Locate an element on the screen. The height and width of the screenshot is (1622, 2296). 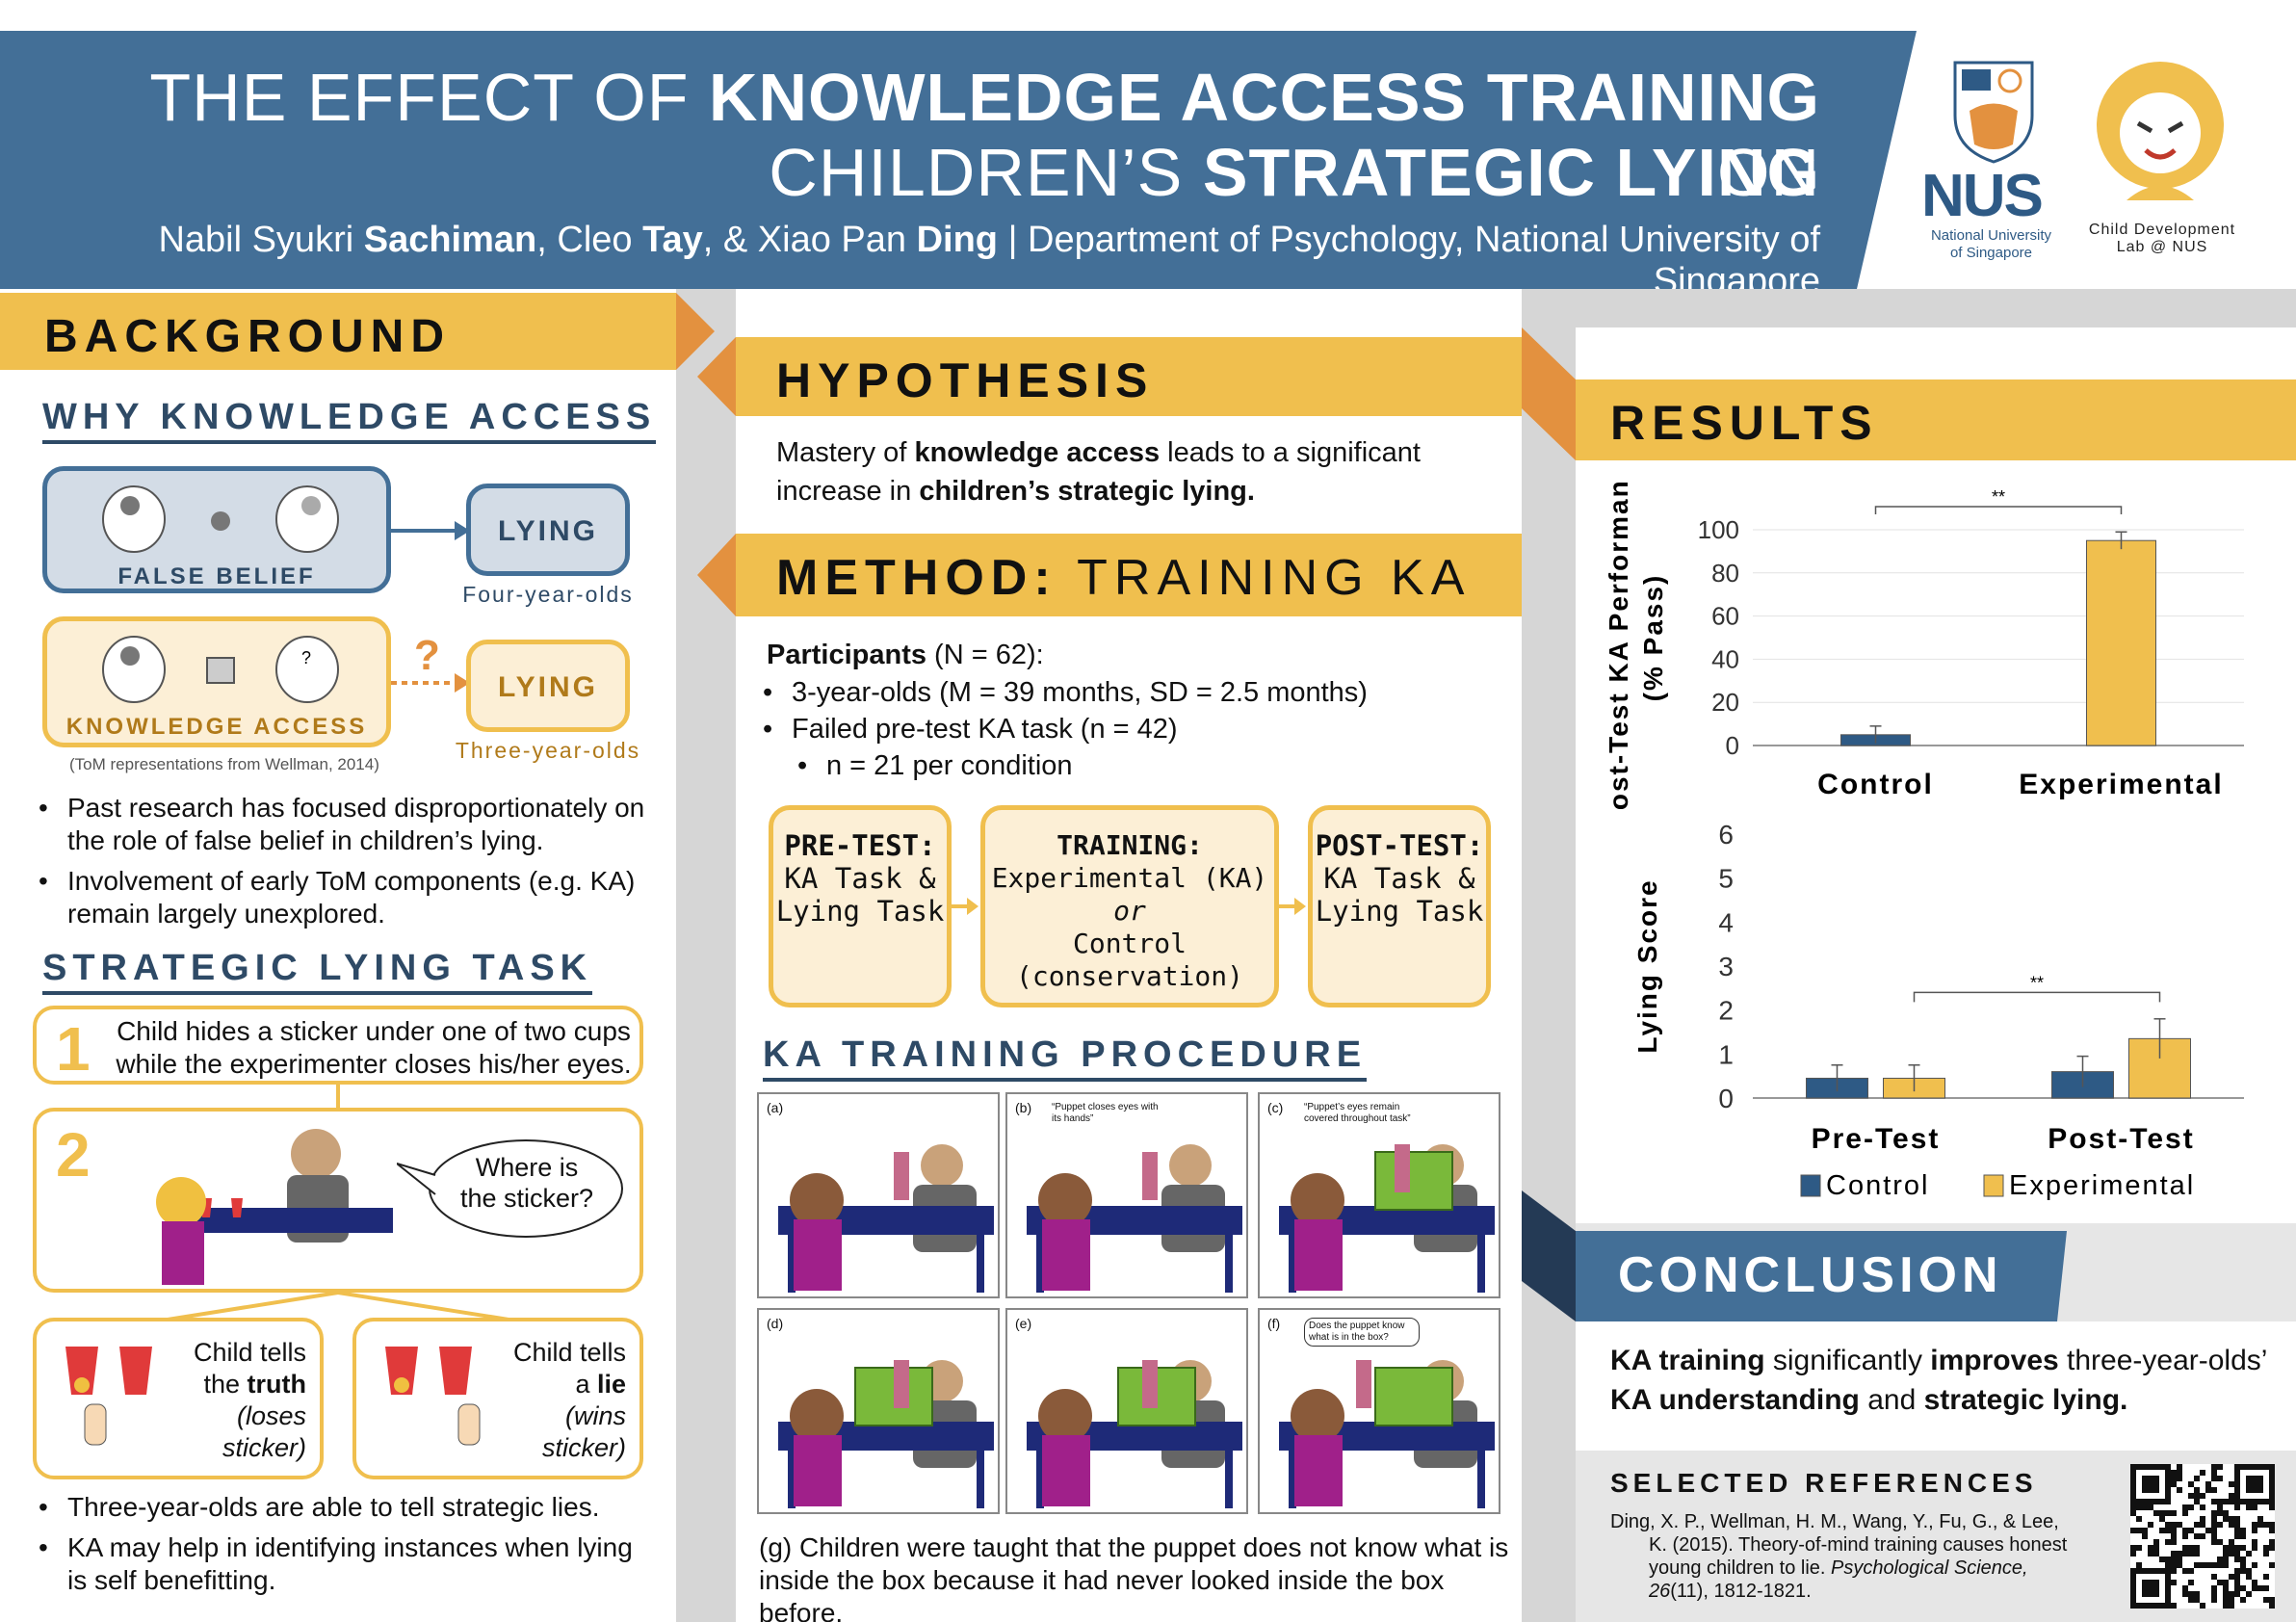
nus-logo-subtitle: National University of Singapore is located at coordinates (1991, 244).